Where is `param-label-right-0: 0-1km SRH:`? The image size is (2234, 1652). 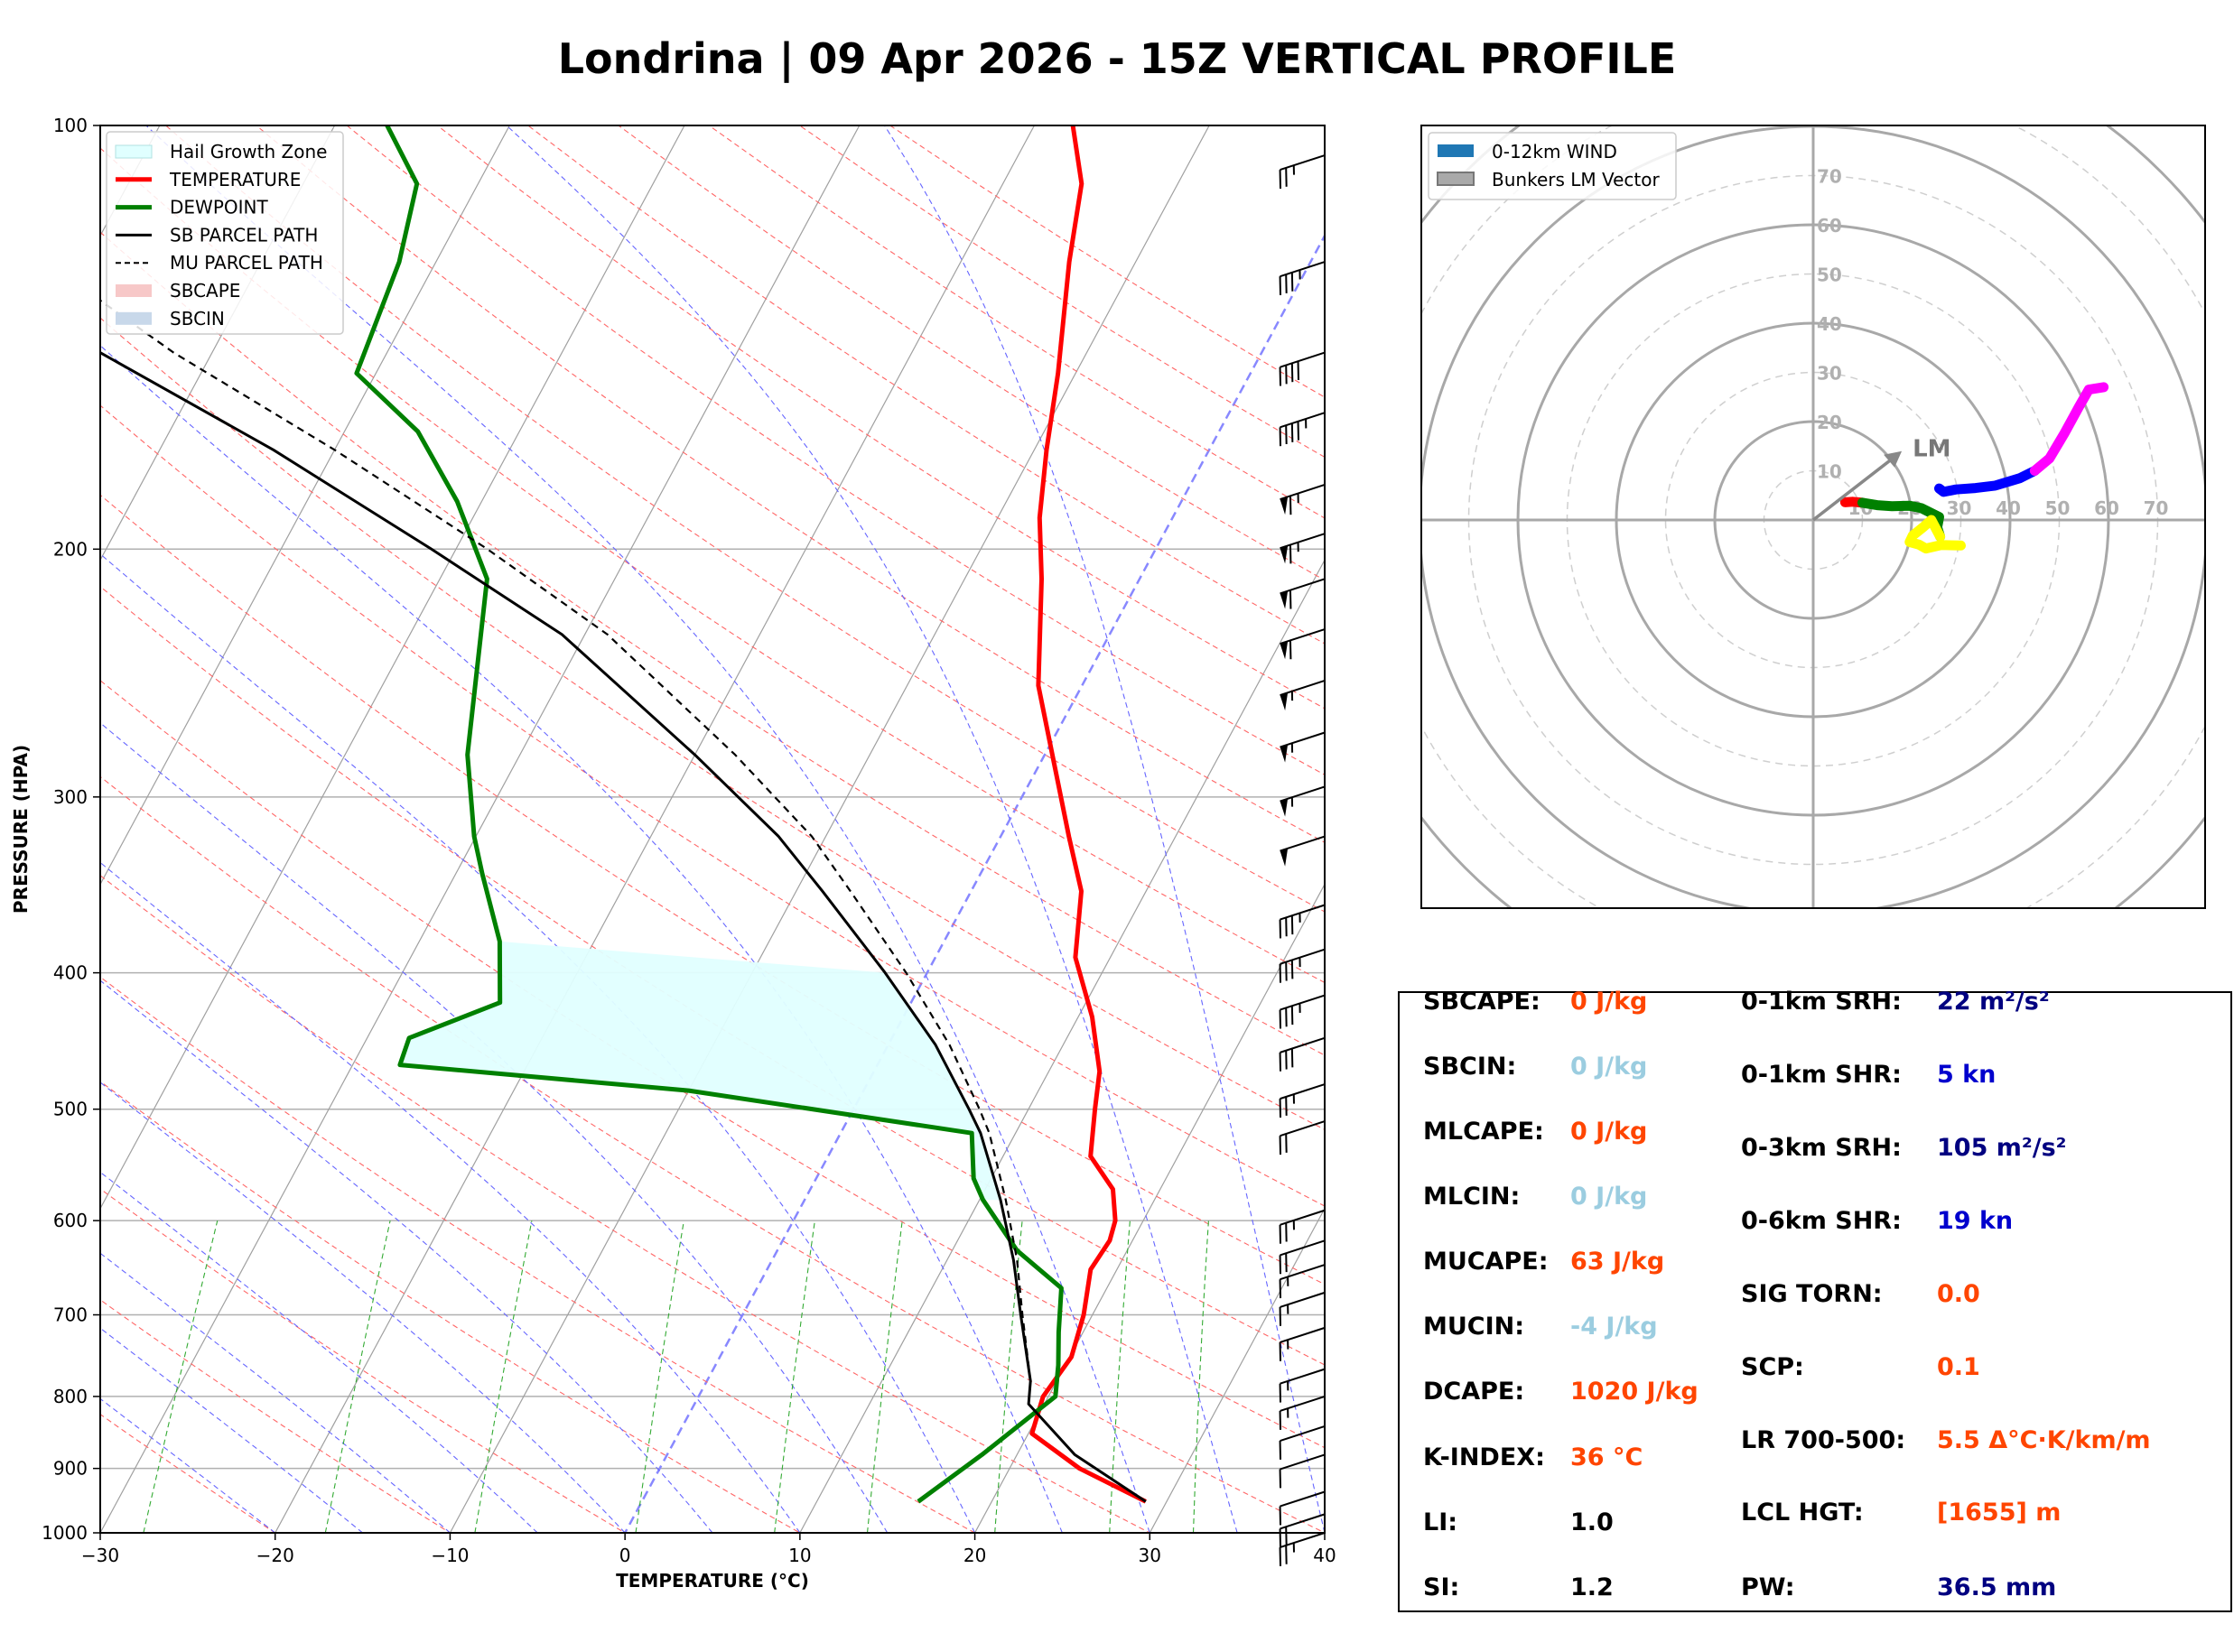
param-label-right-0: 0-1km SRH: is located at coordinates (1821, 1002).